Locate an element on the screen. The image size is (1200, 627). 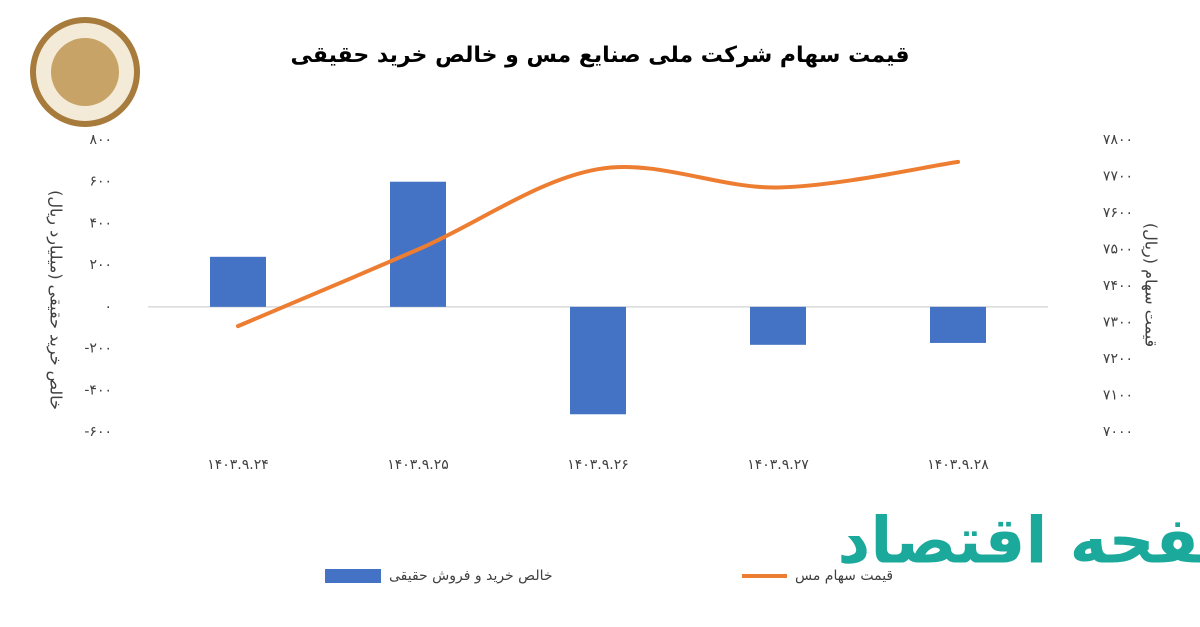
logo is located at coordinates (85, 72).